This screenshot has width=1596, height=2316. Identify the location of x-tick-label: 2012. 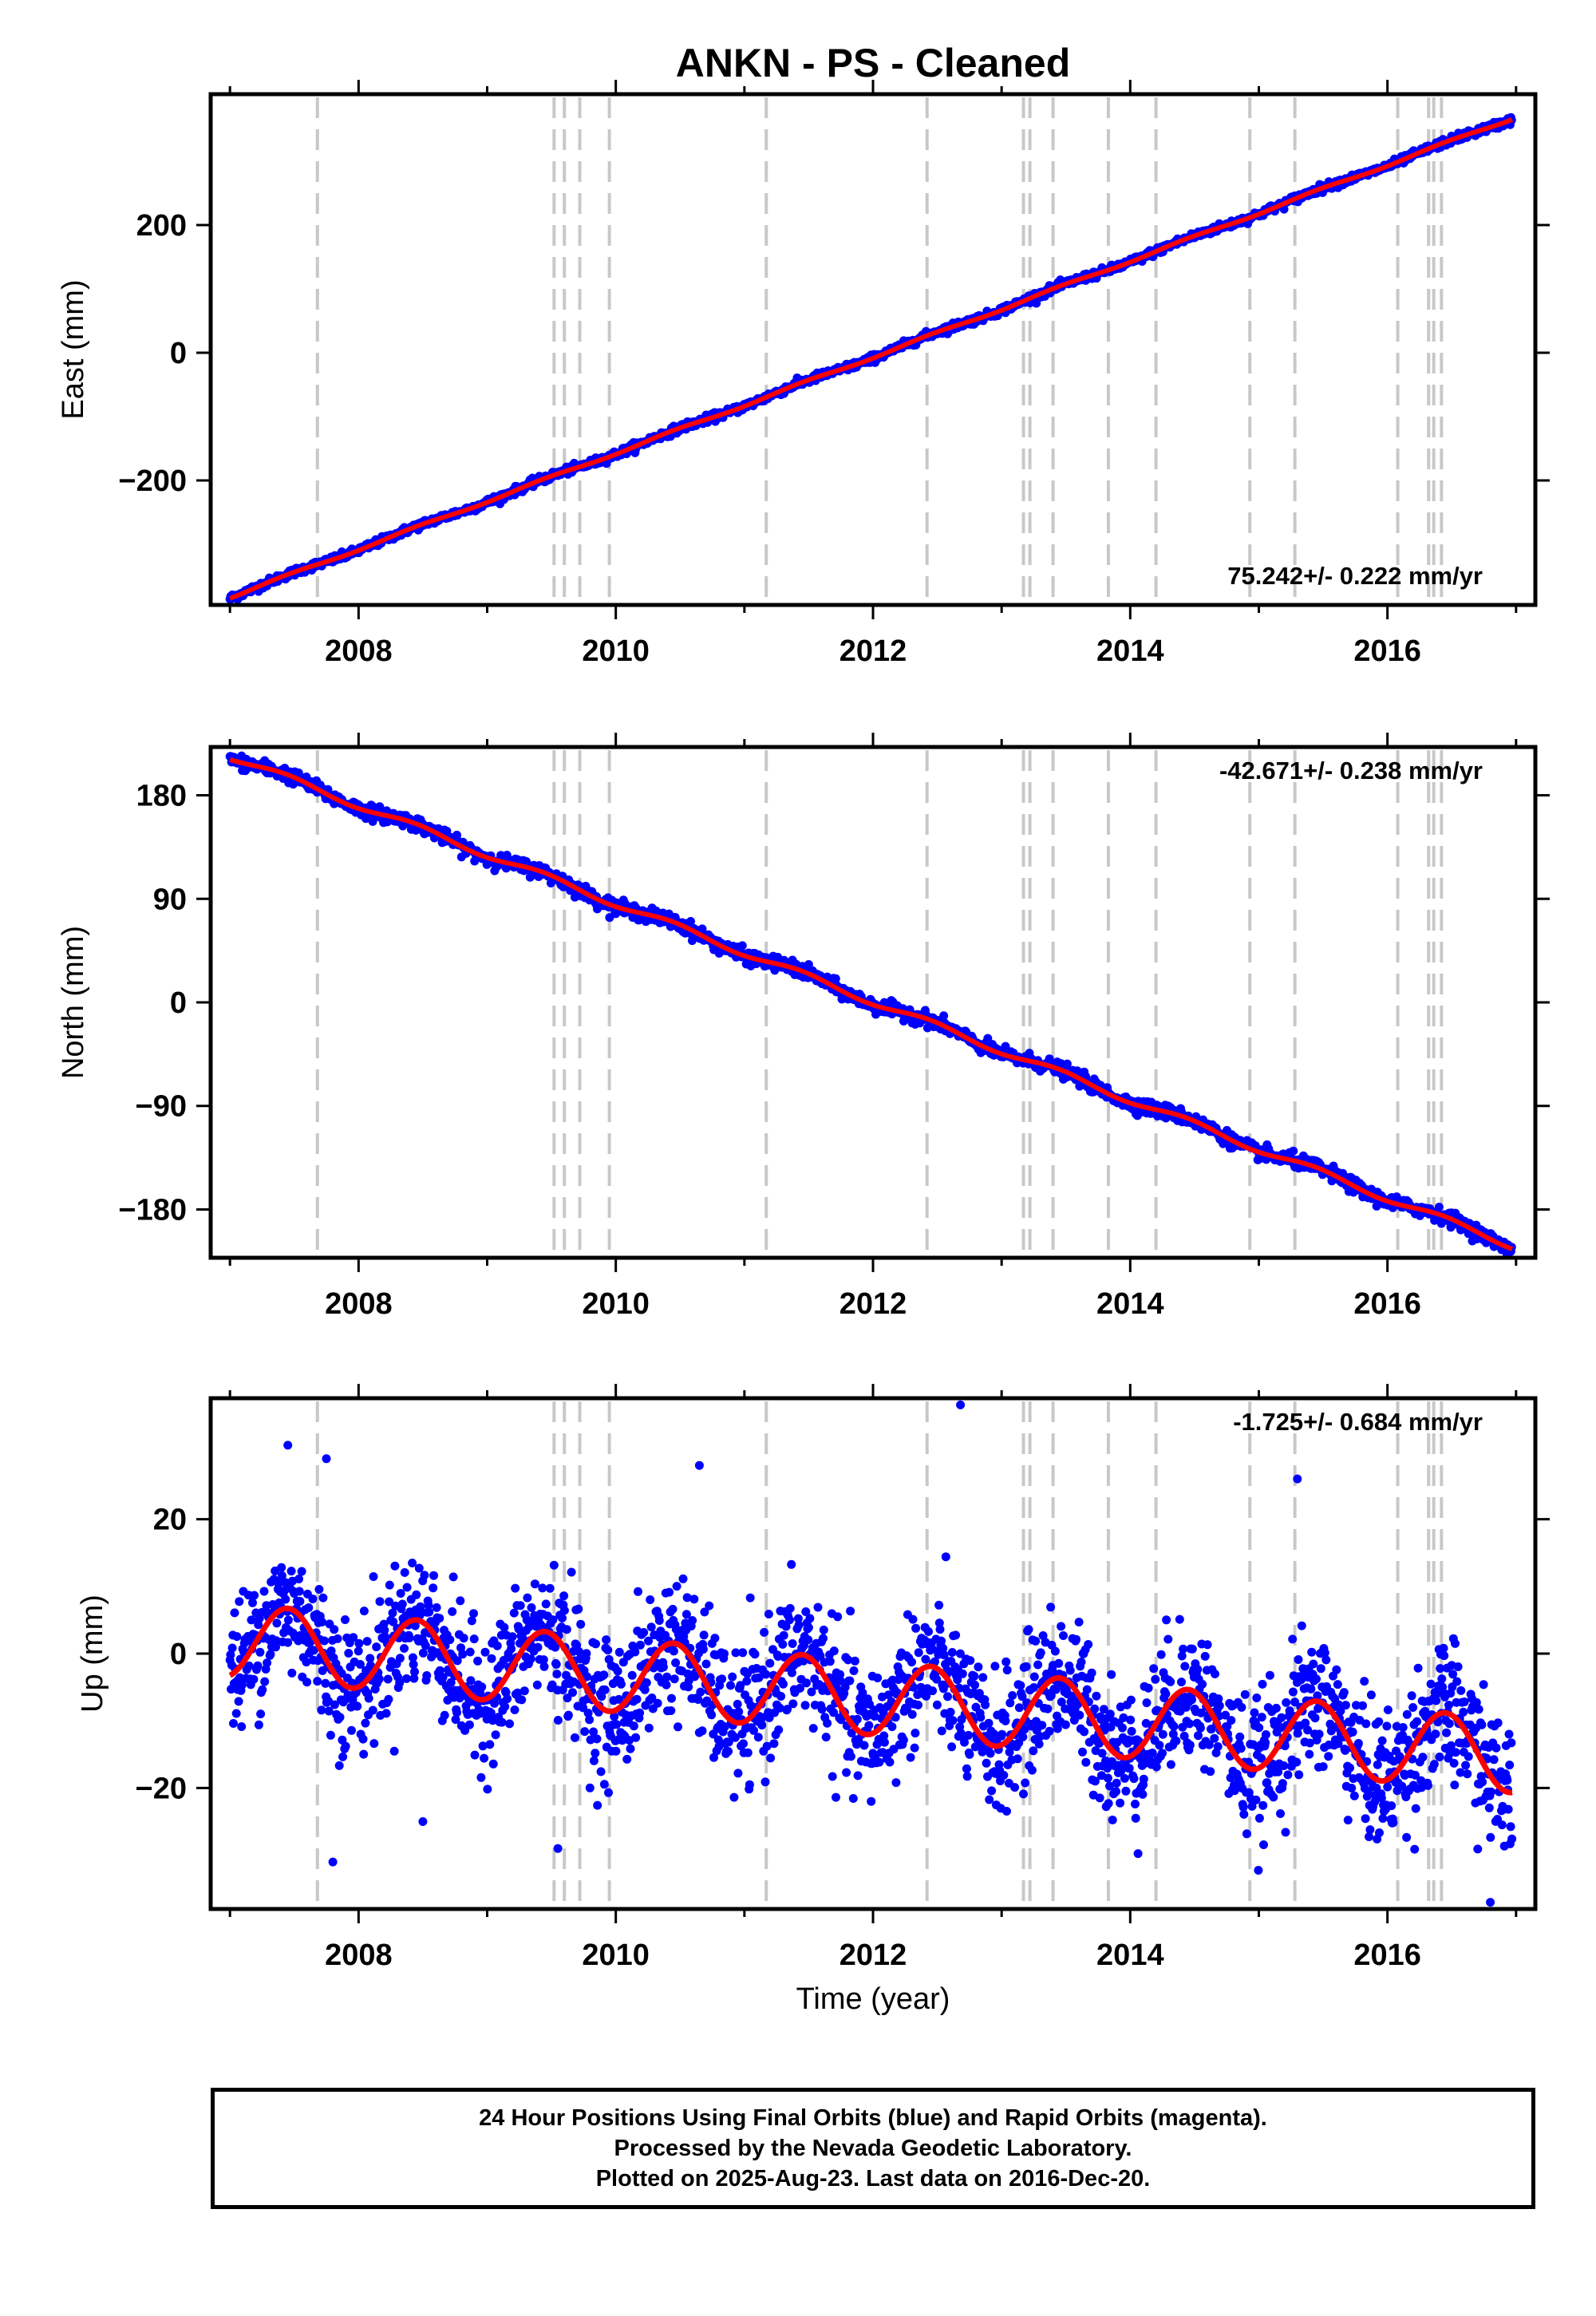
(873, 651).